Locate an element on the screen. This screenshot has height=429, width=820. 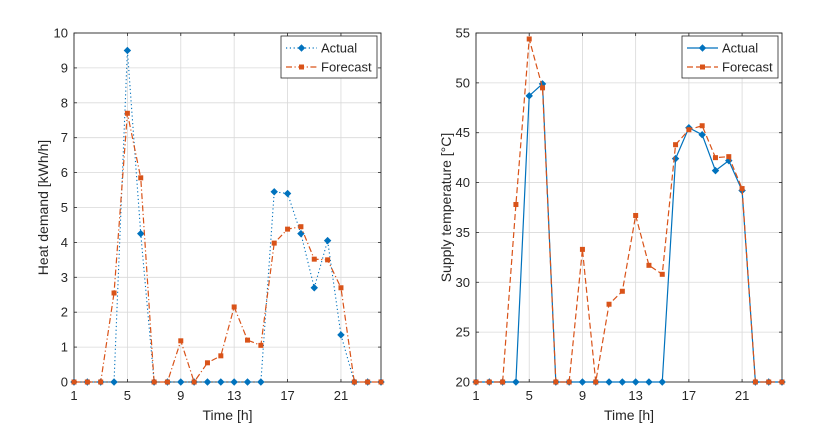
right-chart-legend-forecast-label: Forecast is located at coordinates (747, 67).